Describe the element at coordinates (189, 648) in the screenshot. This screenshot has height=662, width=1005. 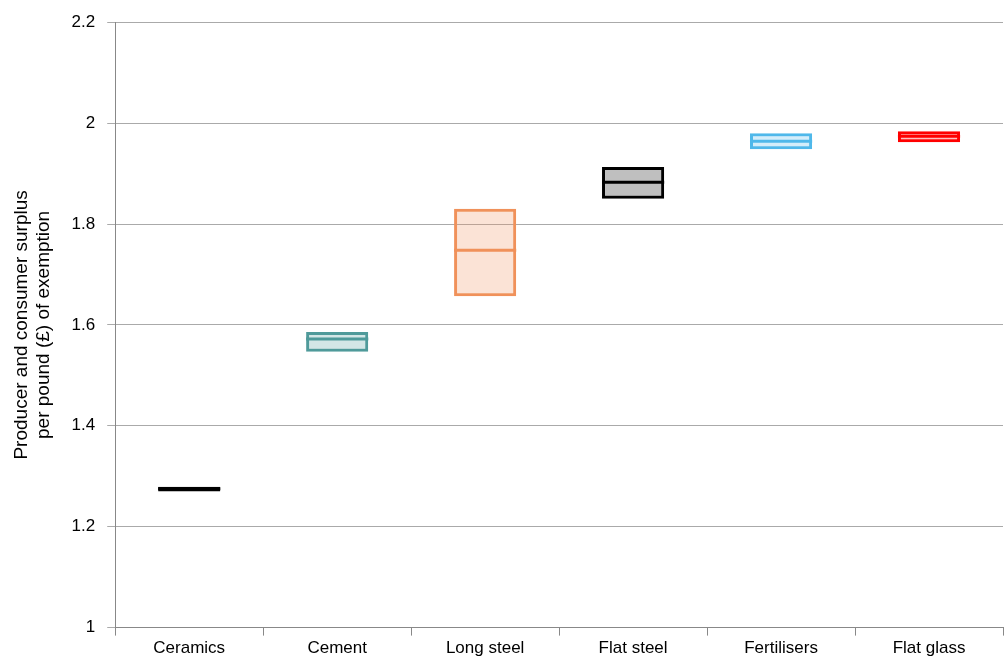
I see `x-tick-label: Ceramics` at that location.